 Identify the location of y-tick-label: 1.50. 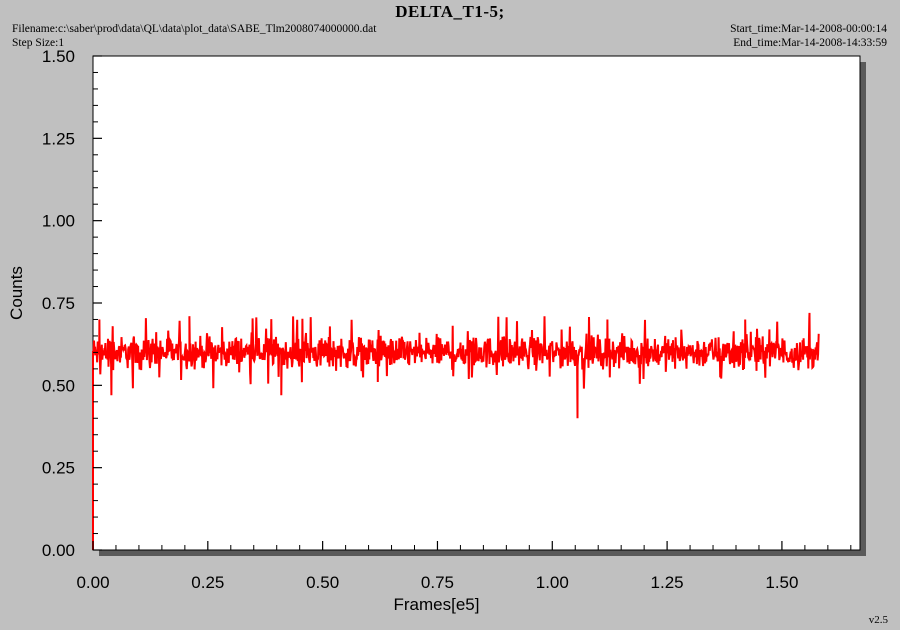
(58, 56).